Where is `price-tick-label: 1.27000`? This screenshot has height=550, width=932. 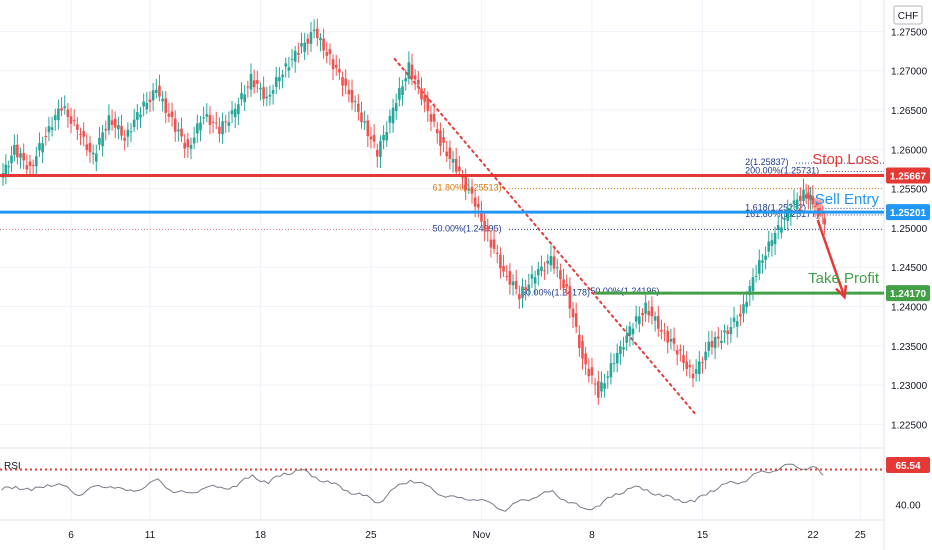 price-tick-label: 1.27000 is located at coordinates (909, 72).